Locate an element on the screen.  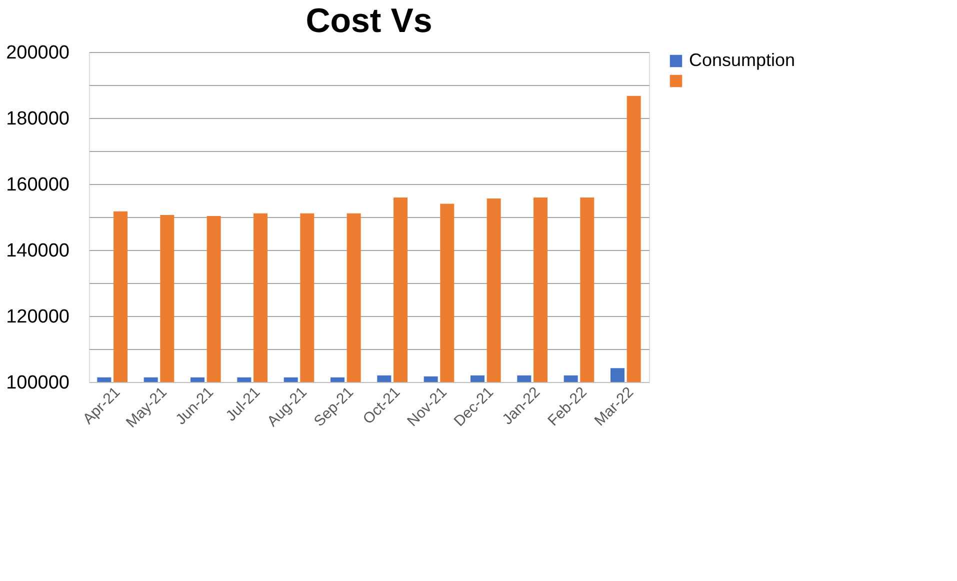
chart-title: Cost Vs is located at coordinates (369, 21).